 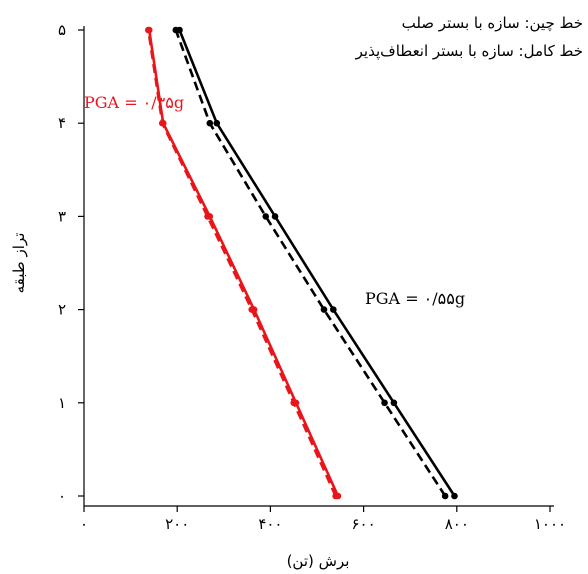 What do you see at coordinates (323, 519) in the screenshot?
I see `x-axis-ticks: ۰ ۲۰۰ ۴۰۰ ۶۰۰ ۸۰۰ ۱۰۰۰` at bounding box center [323, 519].